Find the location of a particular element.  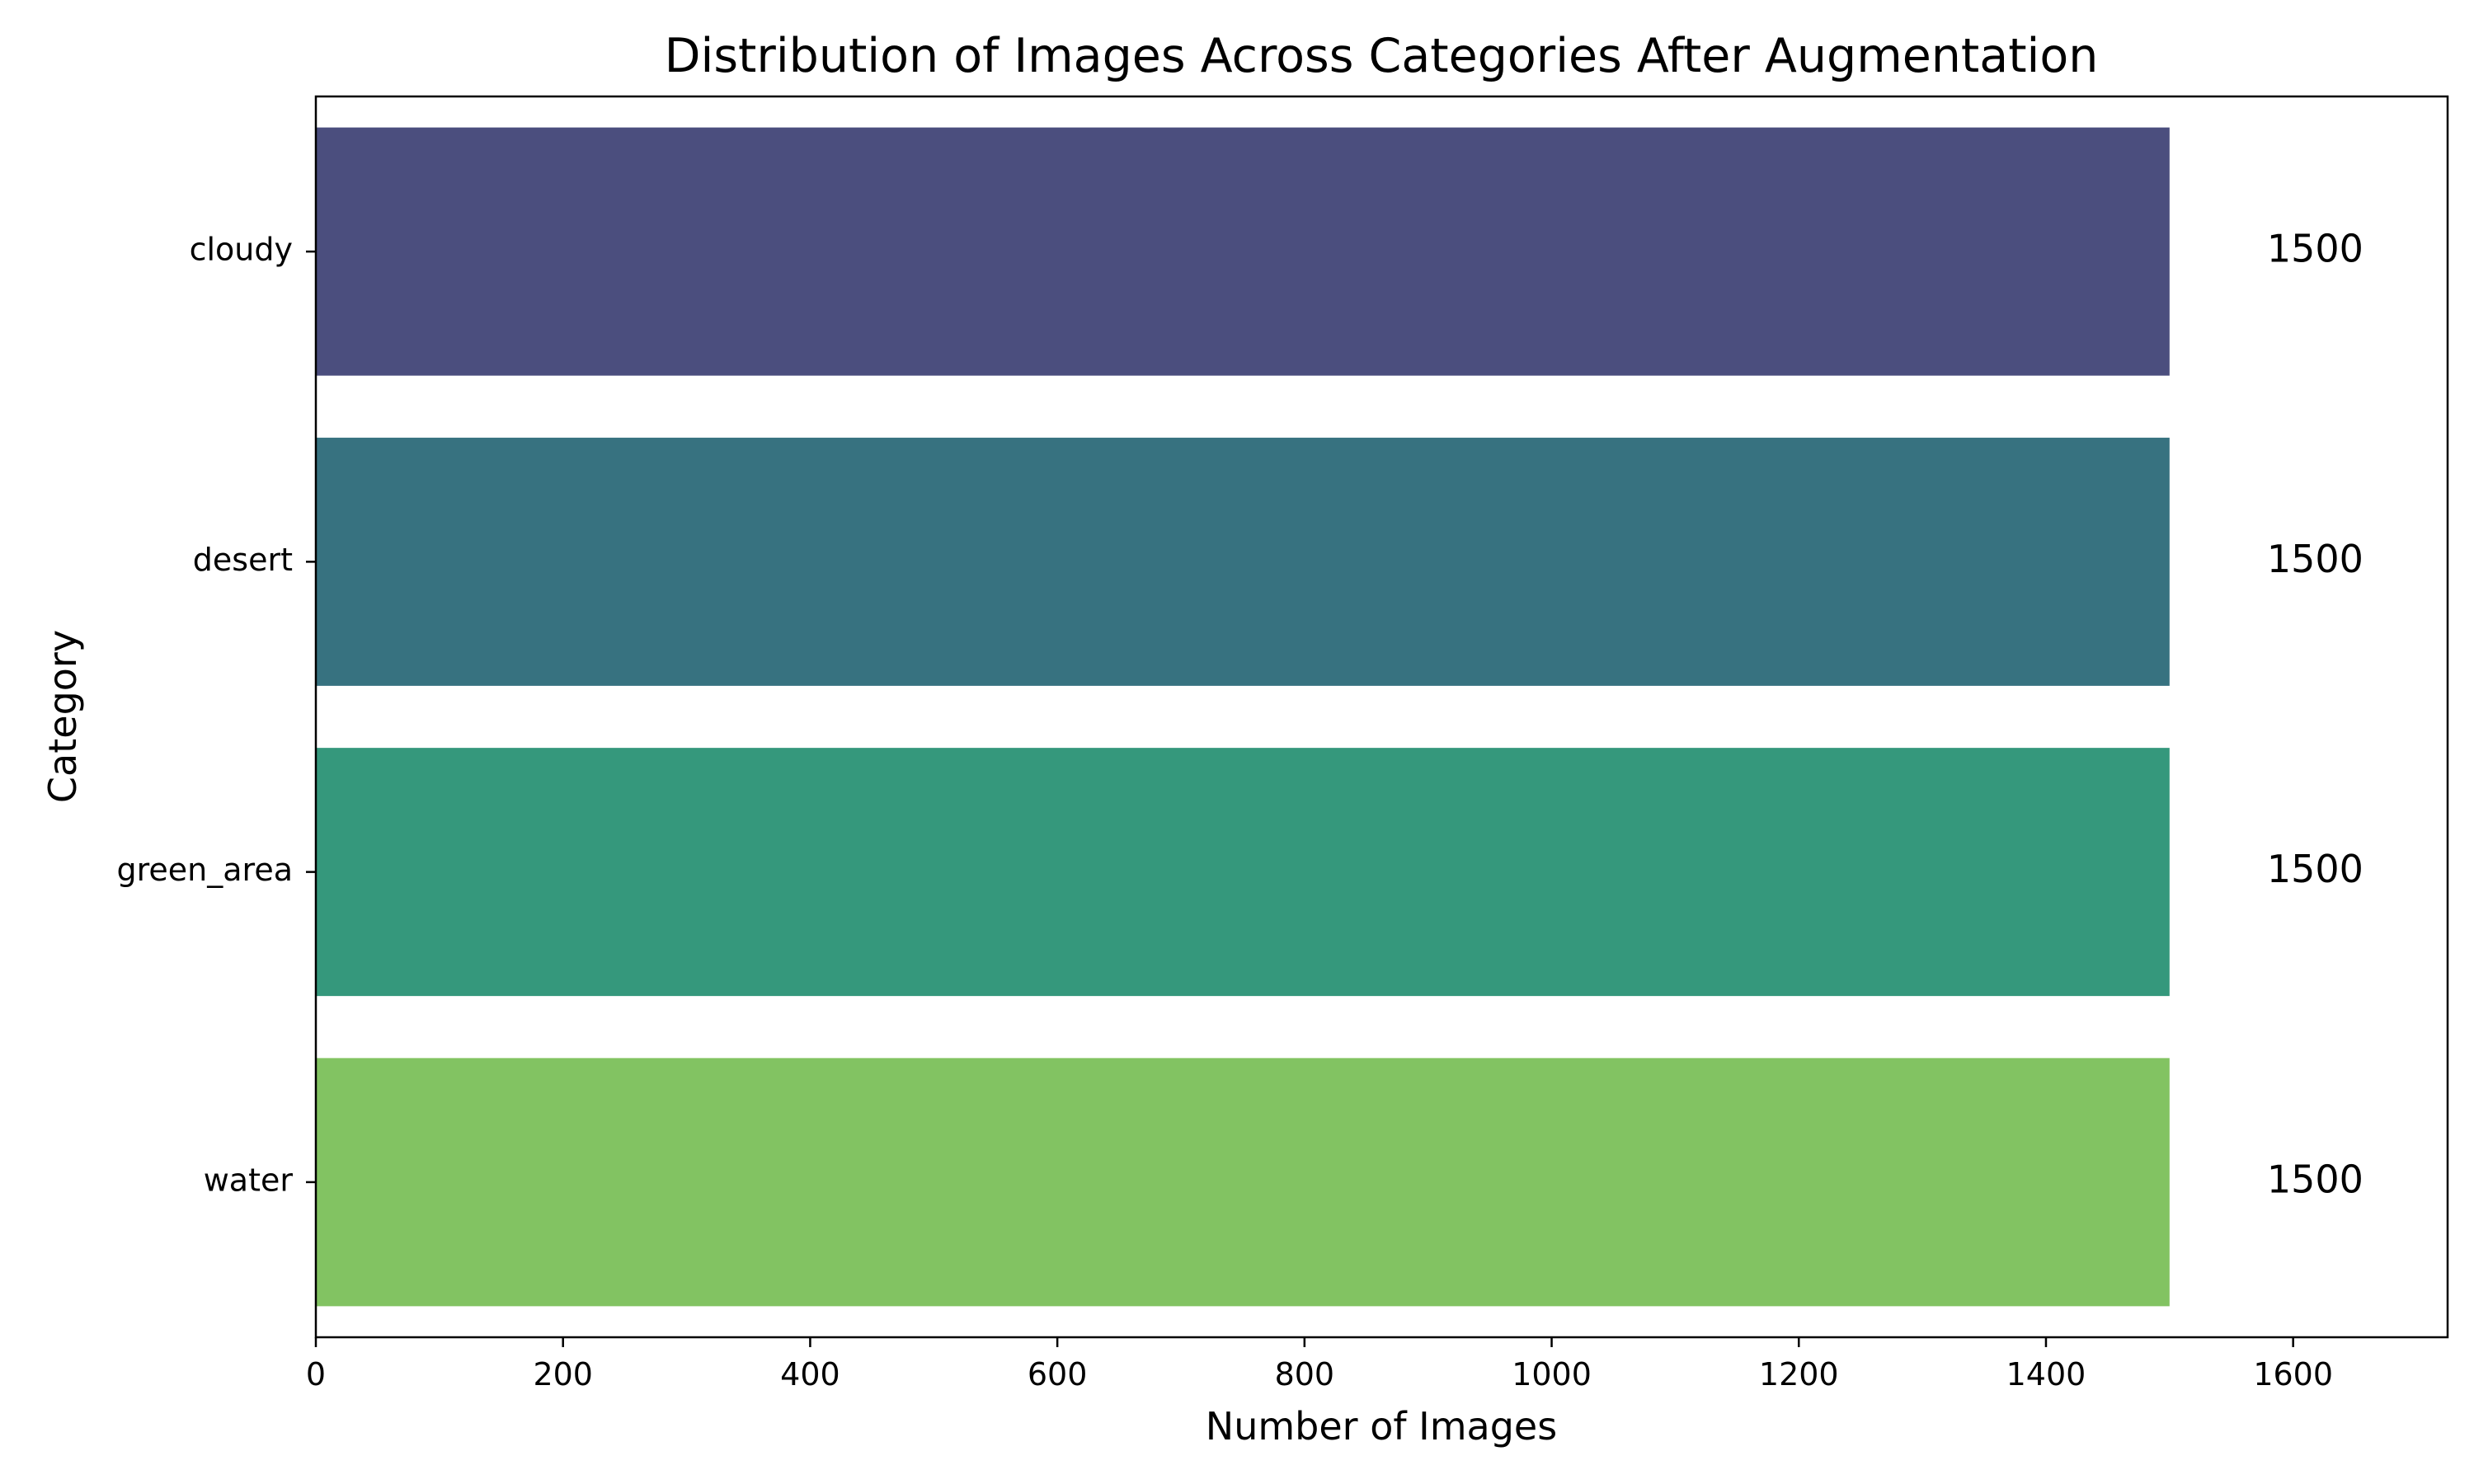

x-tick-label-1600: 1600 is located at coordinates (2293, 1374).